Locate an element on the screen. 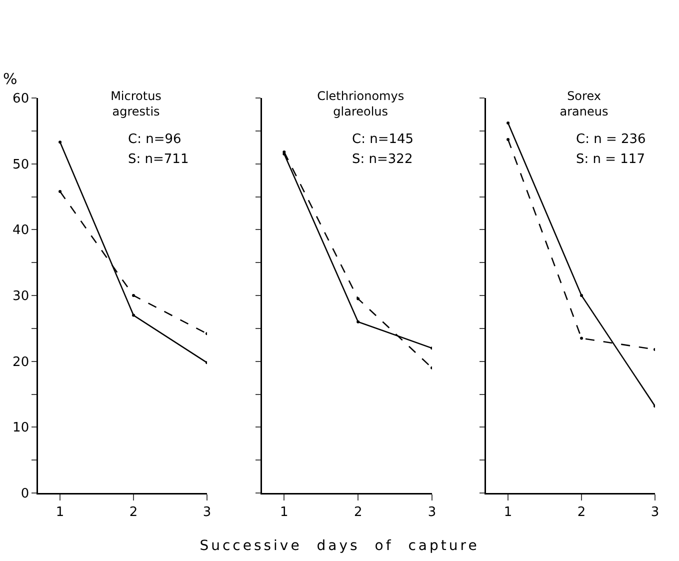 The height and width of the screenshot is (561, 679). x-axis-title: Successive days of capture is located at coordinates (339, 546).